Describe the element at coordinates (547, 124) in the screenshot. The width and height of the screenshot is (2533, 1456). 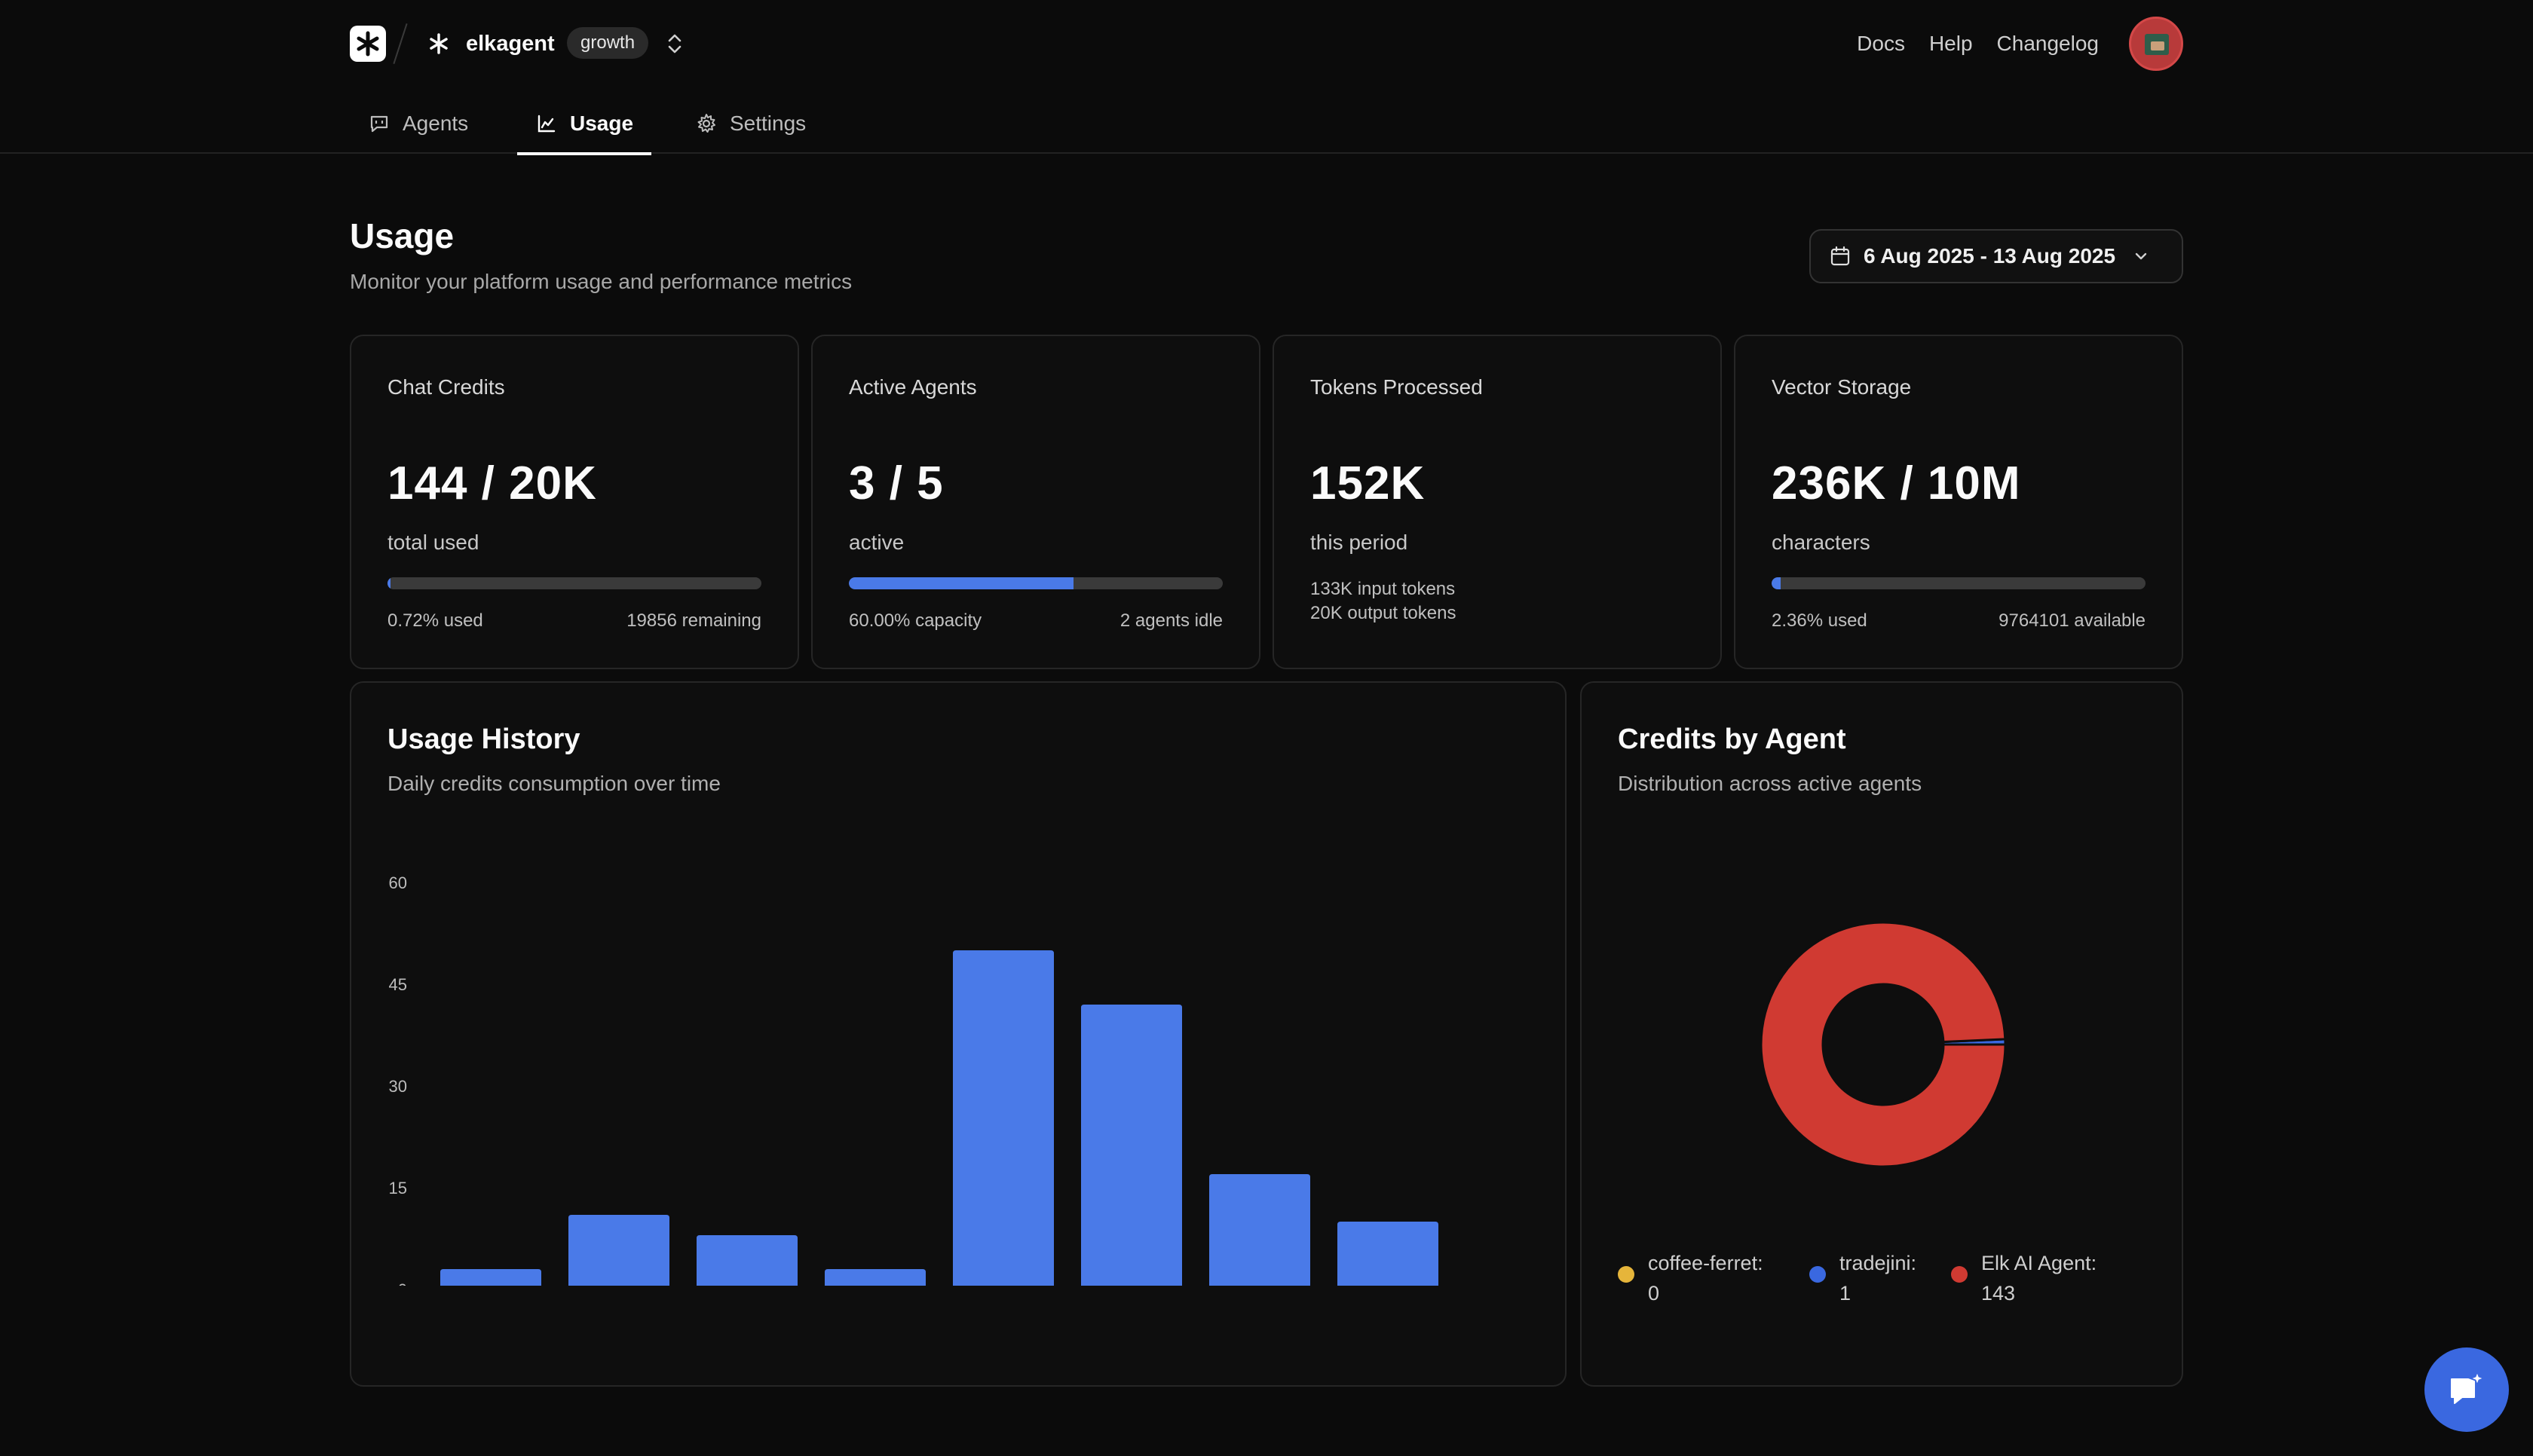
I see `chart-icon` at that location.